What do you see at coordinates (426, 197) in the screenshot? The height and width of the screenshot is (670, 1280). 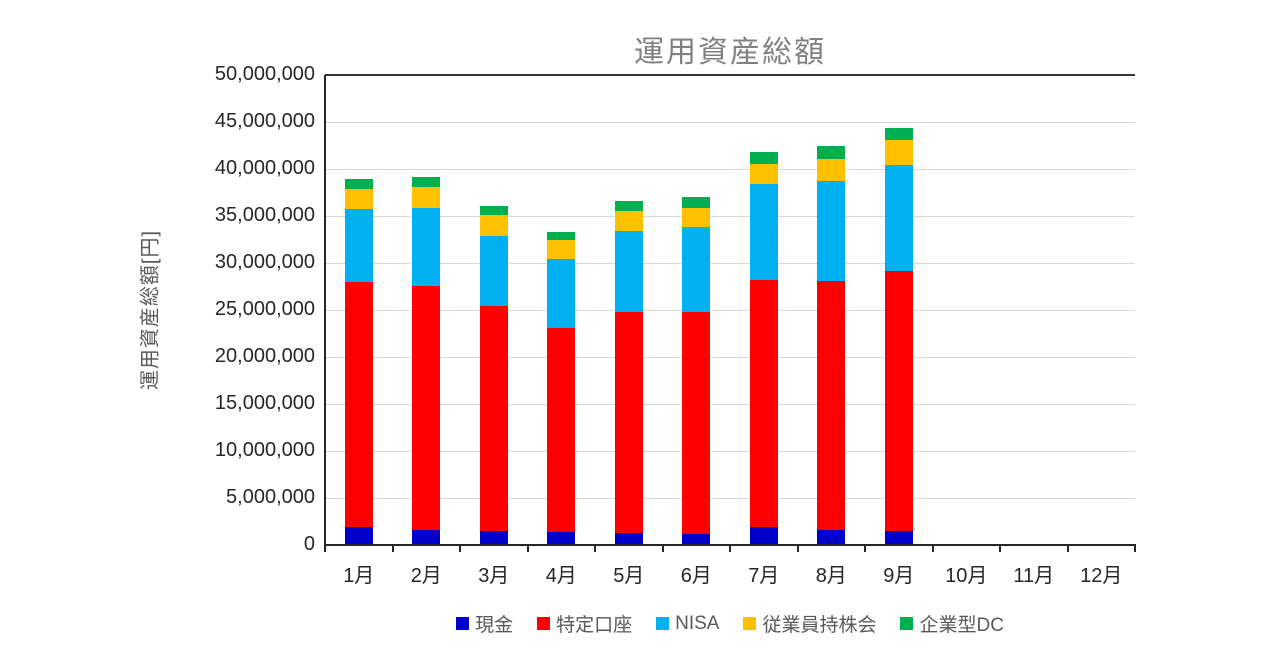 I see `bar-segment-従業員持株会-2月` at bounding box center [426, 197].